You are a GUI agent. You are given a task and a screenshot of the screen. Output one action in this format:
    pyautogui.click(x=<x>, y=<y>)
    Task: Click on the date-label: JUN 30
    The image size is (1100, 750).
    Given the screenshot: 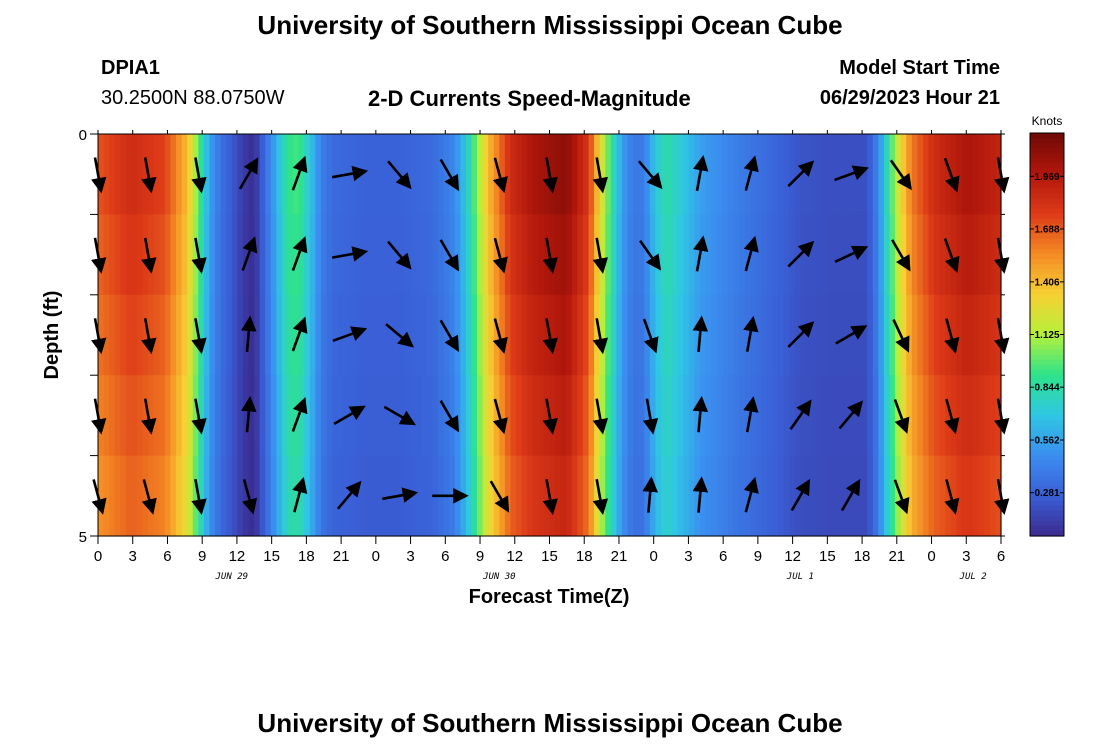 What is the action you would take?
    pyautogui.click(x=499, y=577)
    